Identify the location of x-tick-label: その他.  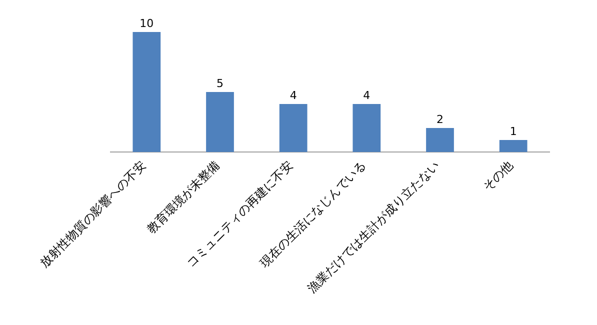
(498, 176).